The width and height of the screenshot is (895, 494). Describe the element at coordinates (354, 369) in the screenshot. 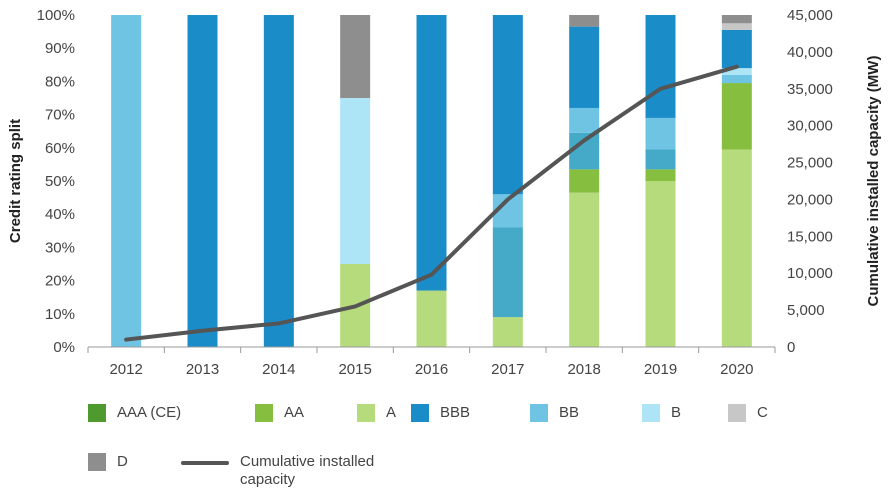

I see `x-tick-label: 2015` at that location.